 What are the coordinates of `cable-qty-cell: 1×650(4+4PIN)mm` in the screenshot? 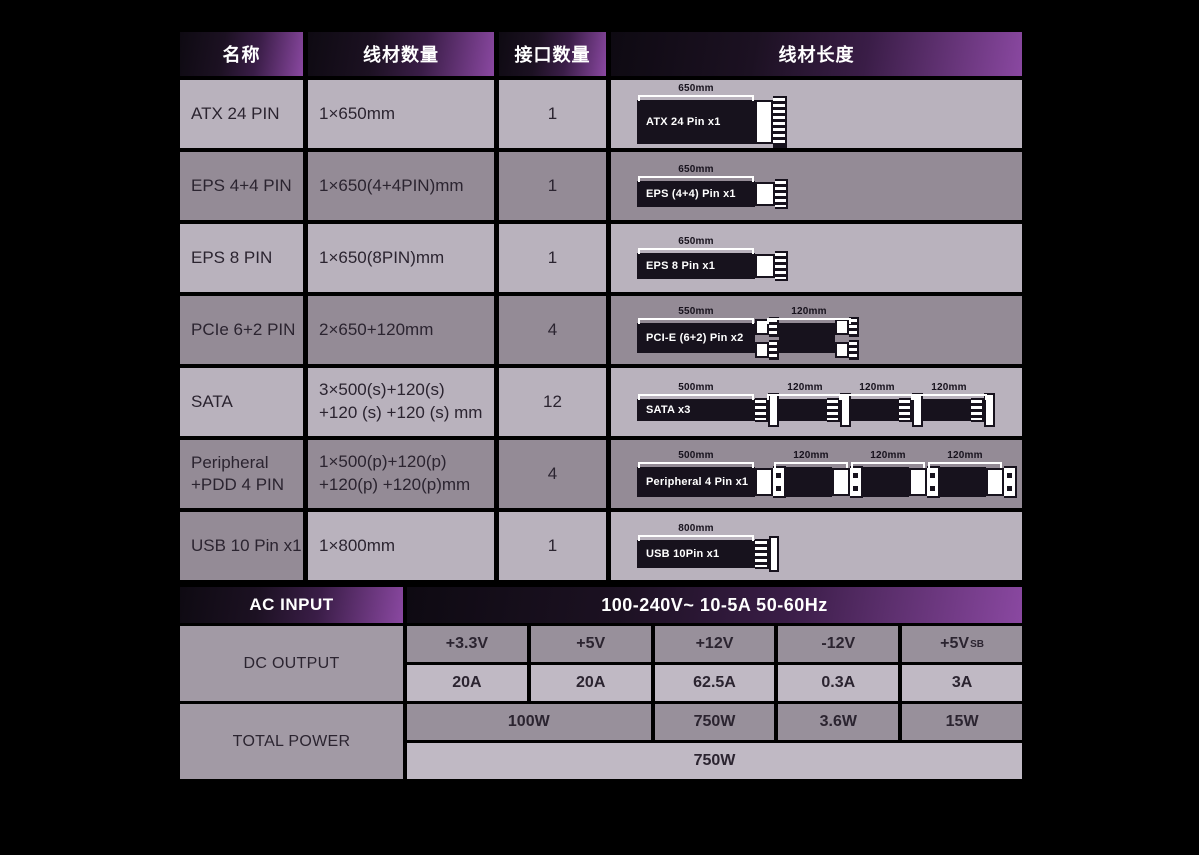 It's located at (401, 186).